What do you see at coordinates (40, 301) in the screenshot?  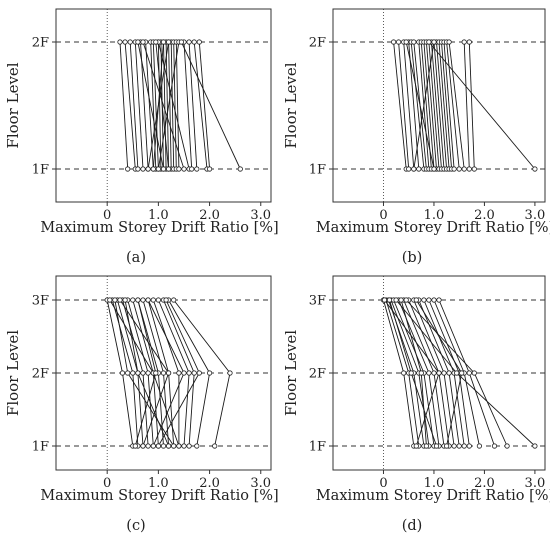 I see `y-tick-label: 3F` at bounding box center [40, 301].